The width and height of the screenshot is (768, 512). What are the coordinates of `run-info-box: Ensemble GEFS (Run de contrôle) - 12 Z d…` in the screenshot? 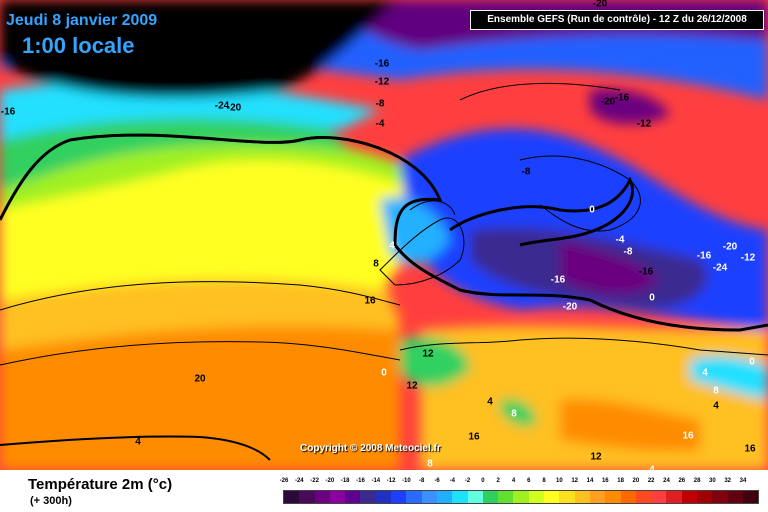 It's located at (617, 20).